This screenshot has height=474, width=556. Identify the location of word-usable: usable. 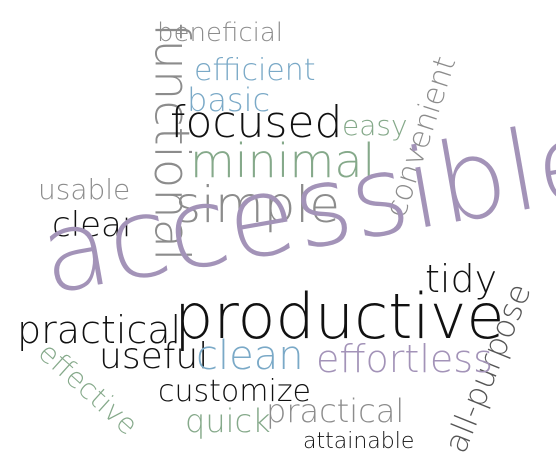
(84, 189).